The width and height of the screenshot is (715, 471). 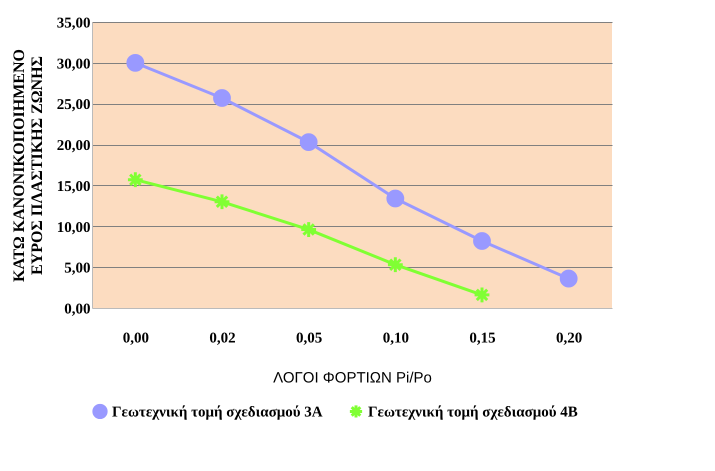 What do you see at coordinates (482, 338) in the screenshot?
I see `x-tick-label: 0,15` at bounding box center [482, 338].